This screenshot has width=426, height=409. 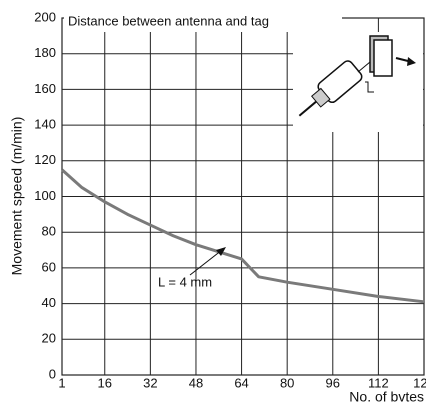 I want to click on x-tick-label: 32, so click(x=150, y=382).